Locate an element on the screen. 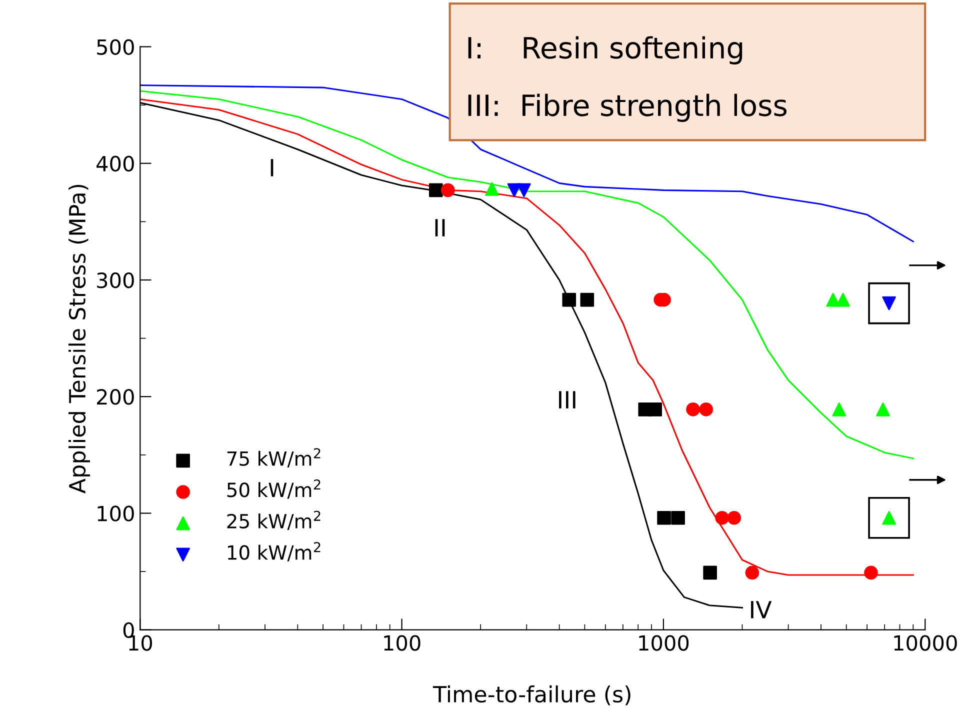 The width and height of the screenshot is (980, 719). x-tick-label: 1000 is located at coordinates (664, 643).